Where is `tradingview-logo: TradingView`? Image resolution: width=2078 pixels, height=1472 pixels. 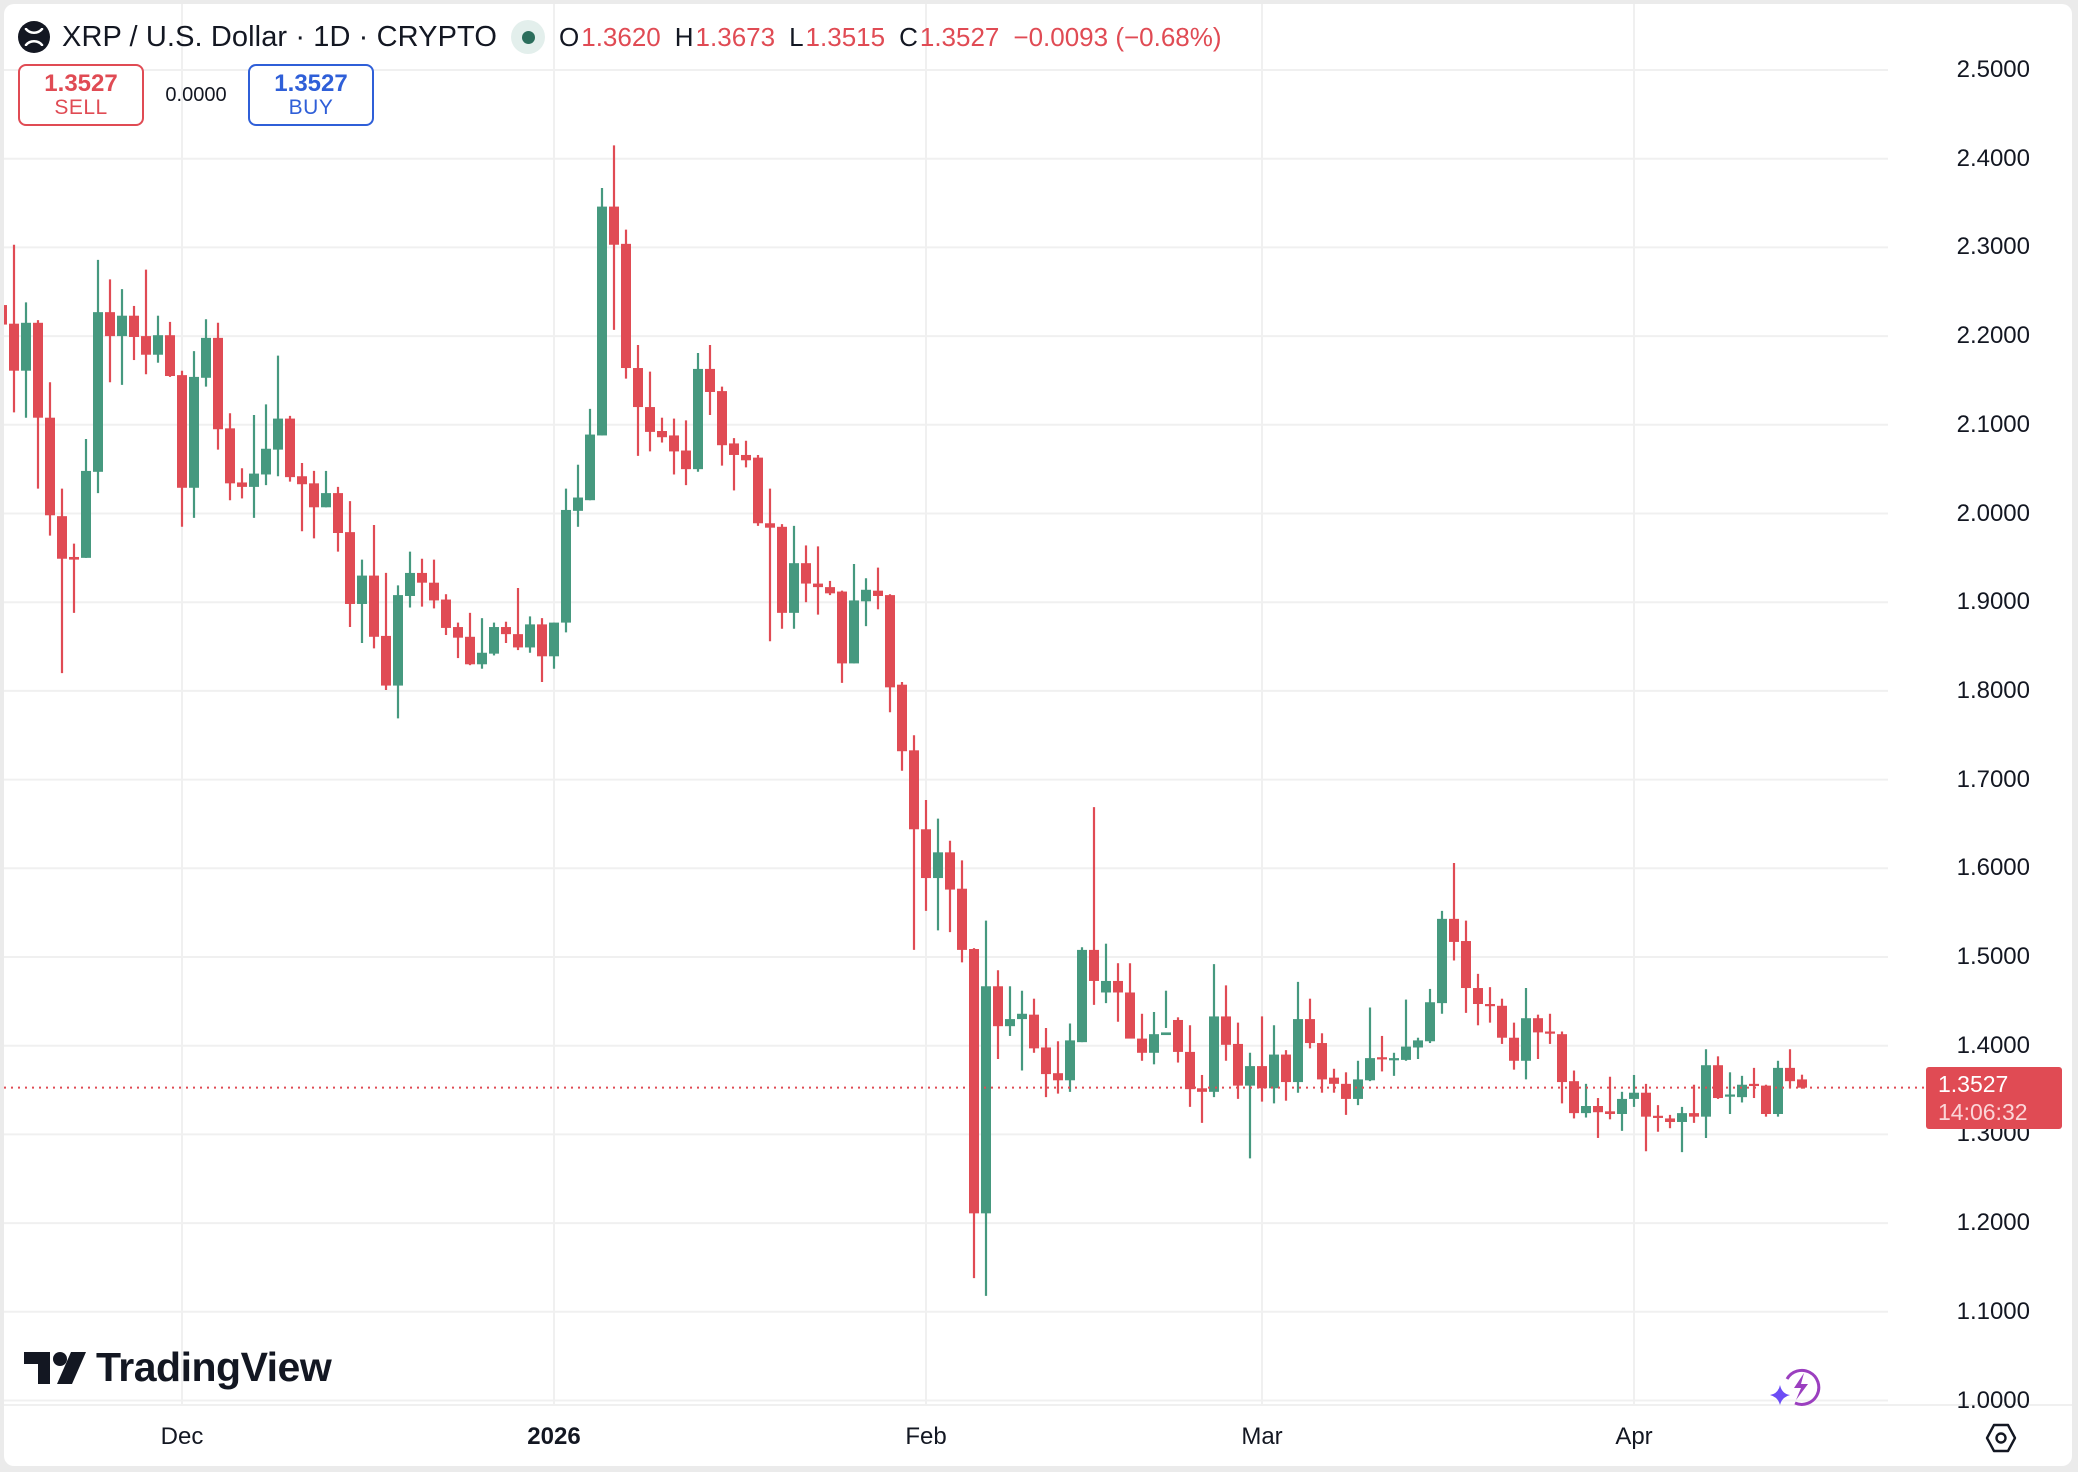 tradingview-logo: TradingView is located at coordinates (178, 1367).